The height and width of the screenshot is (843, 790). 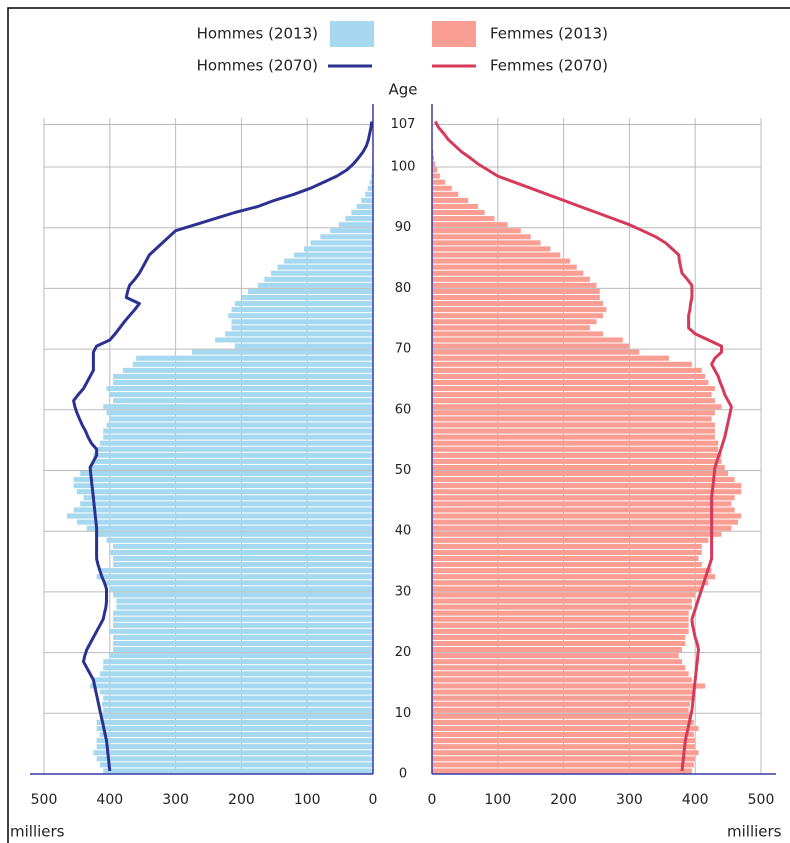 I want to click on y-tick-label: 0, so click(x=403, y=774).